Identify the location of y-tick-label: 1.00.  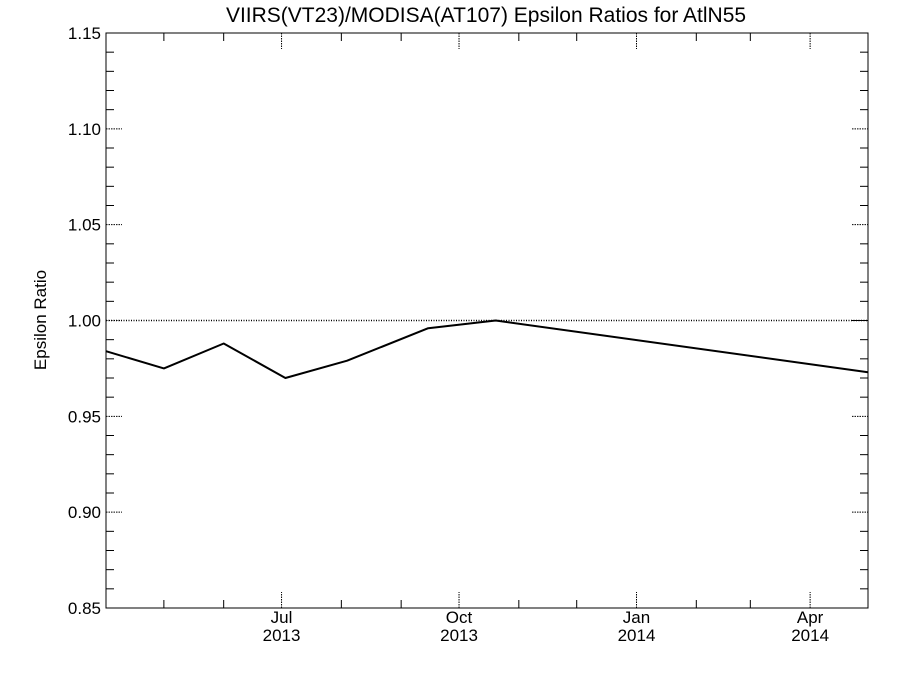
(84, 321).